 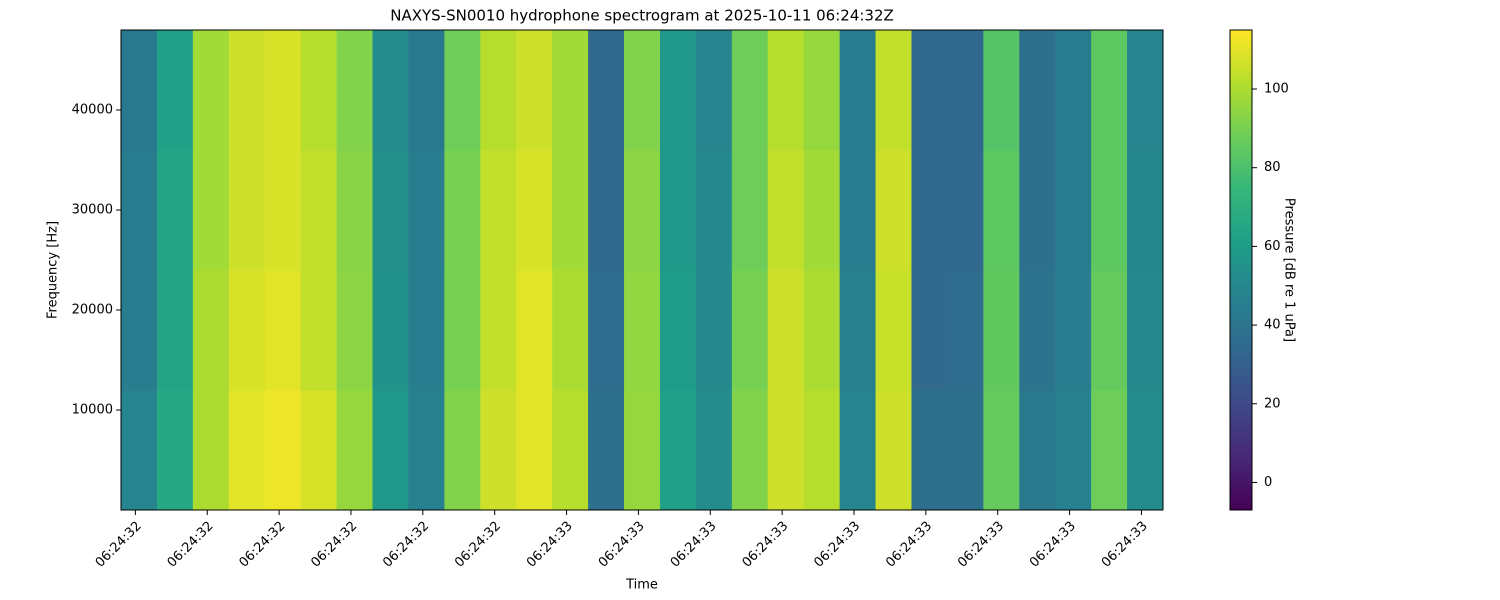 I want to click on colorbar, so click(x=1241, y=270).